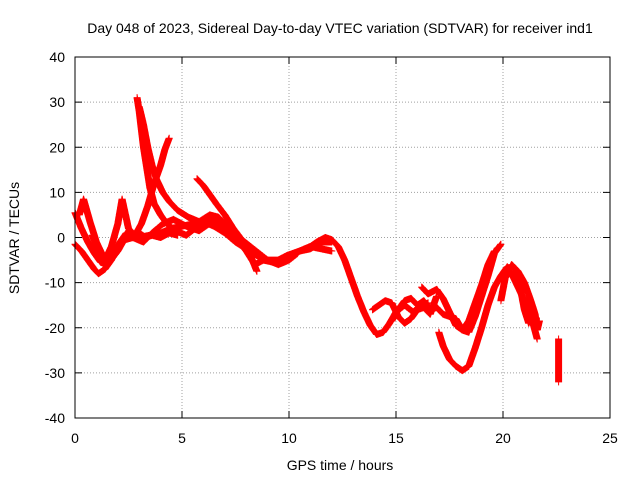  Describe the element at coordinates (503, 438) in the screenshot. I see `x-tick-label: 20` at that location.